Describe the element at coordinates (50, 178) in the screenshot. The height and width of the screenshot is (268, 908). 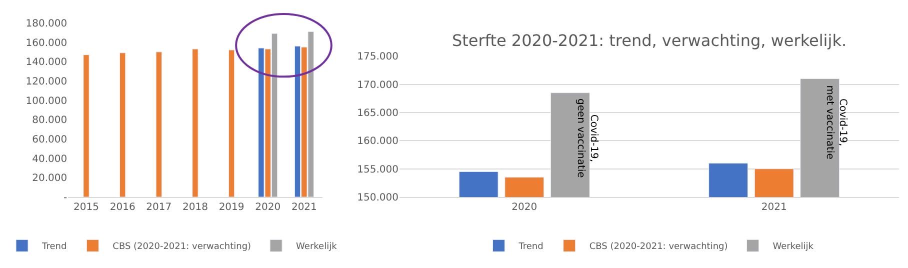
I see `y-tick-label: 20.000` at that location.